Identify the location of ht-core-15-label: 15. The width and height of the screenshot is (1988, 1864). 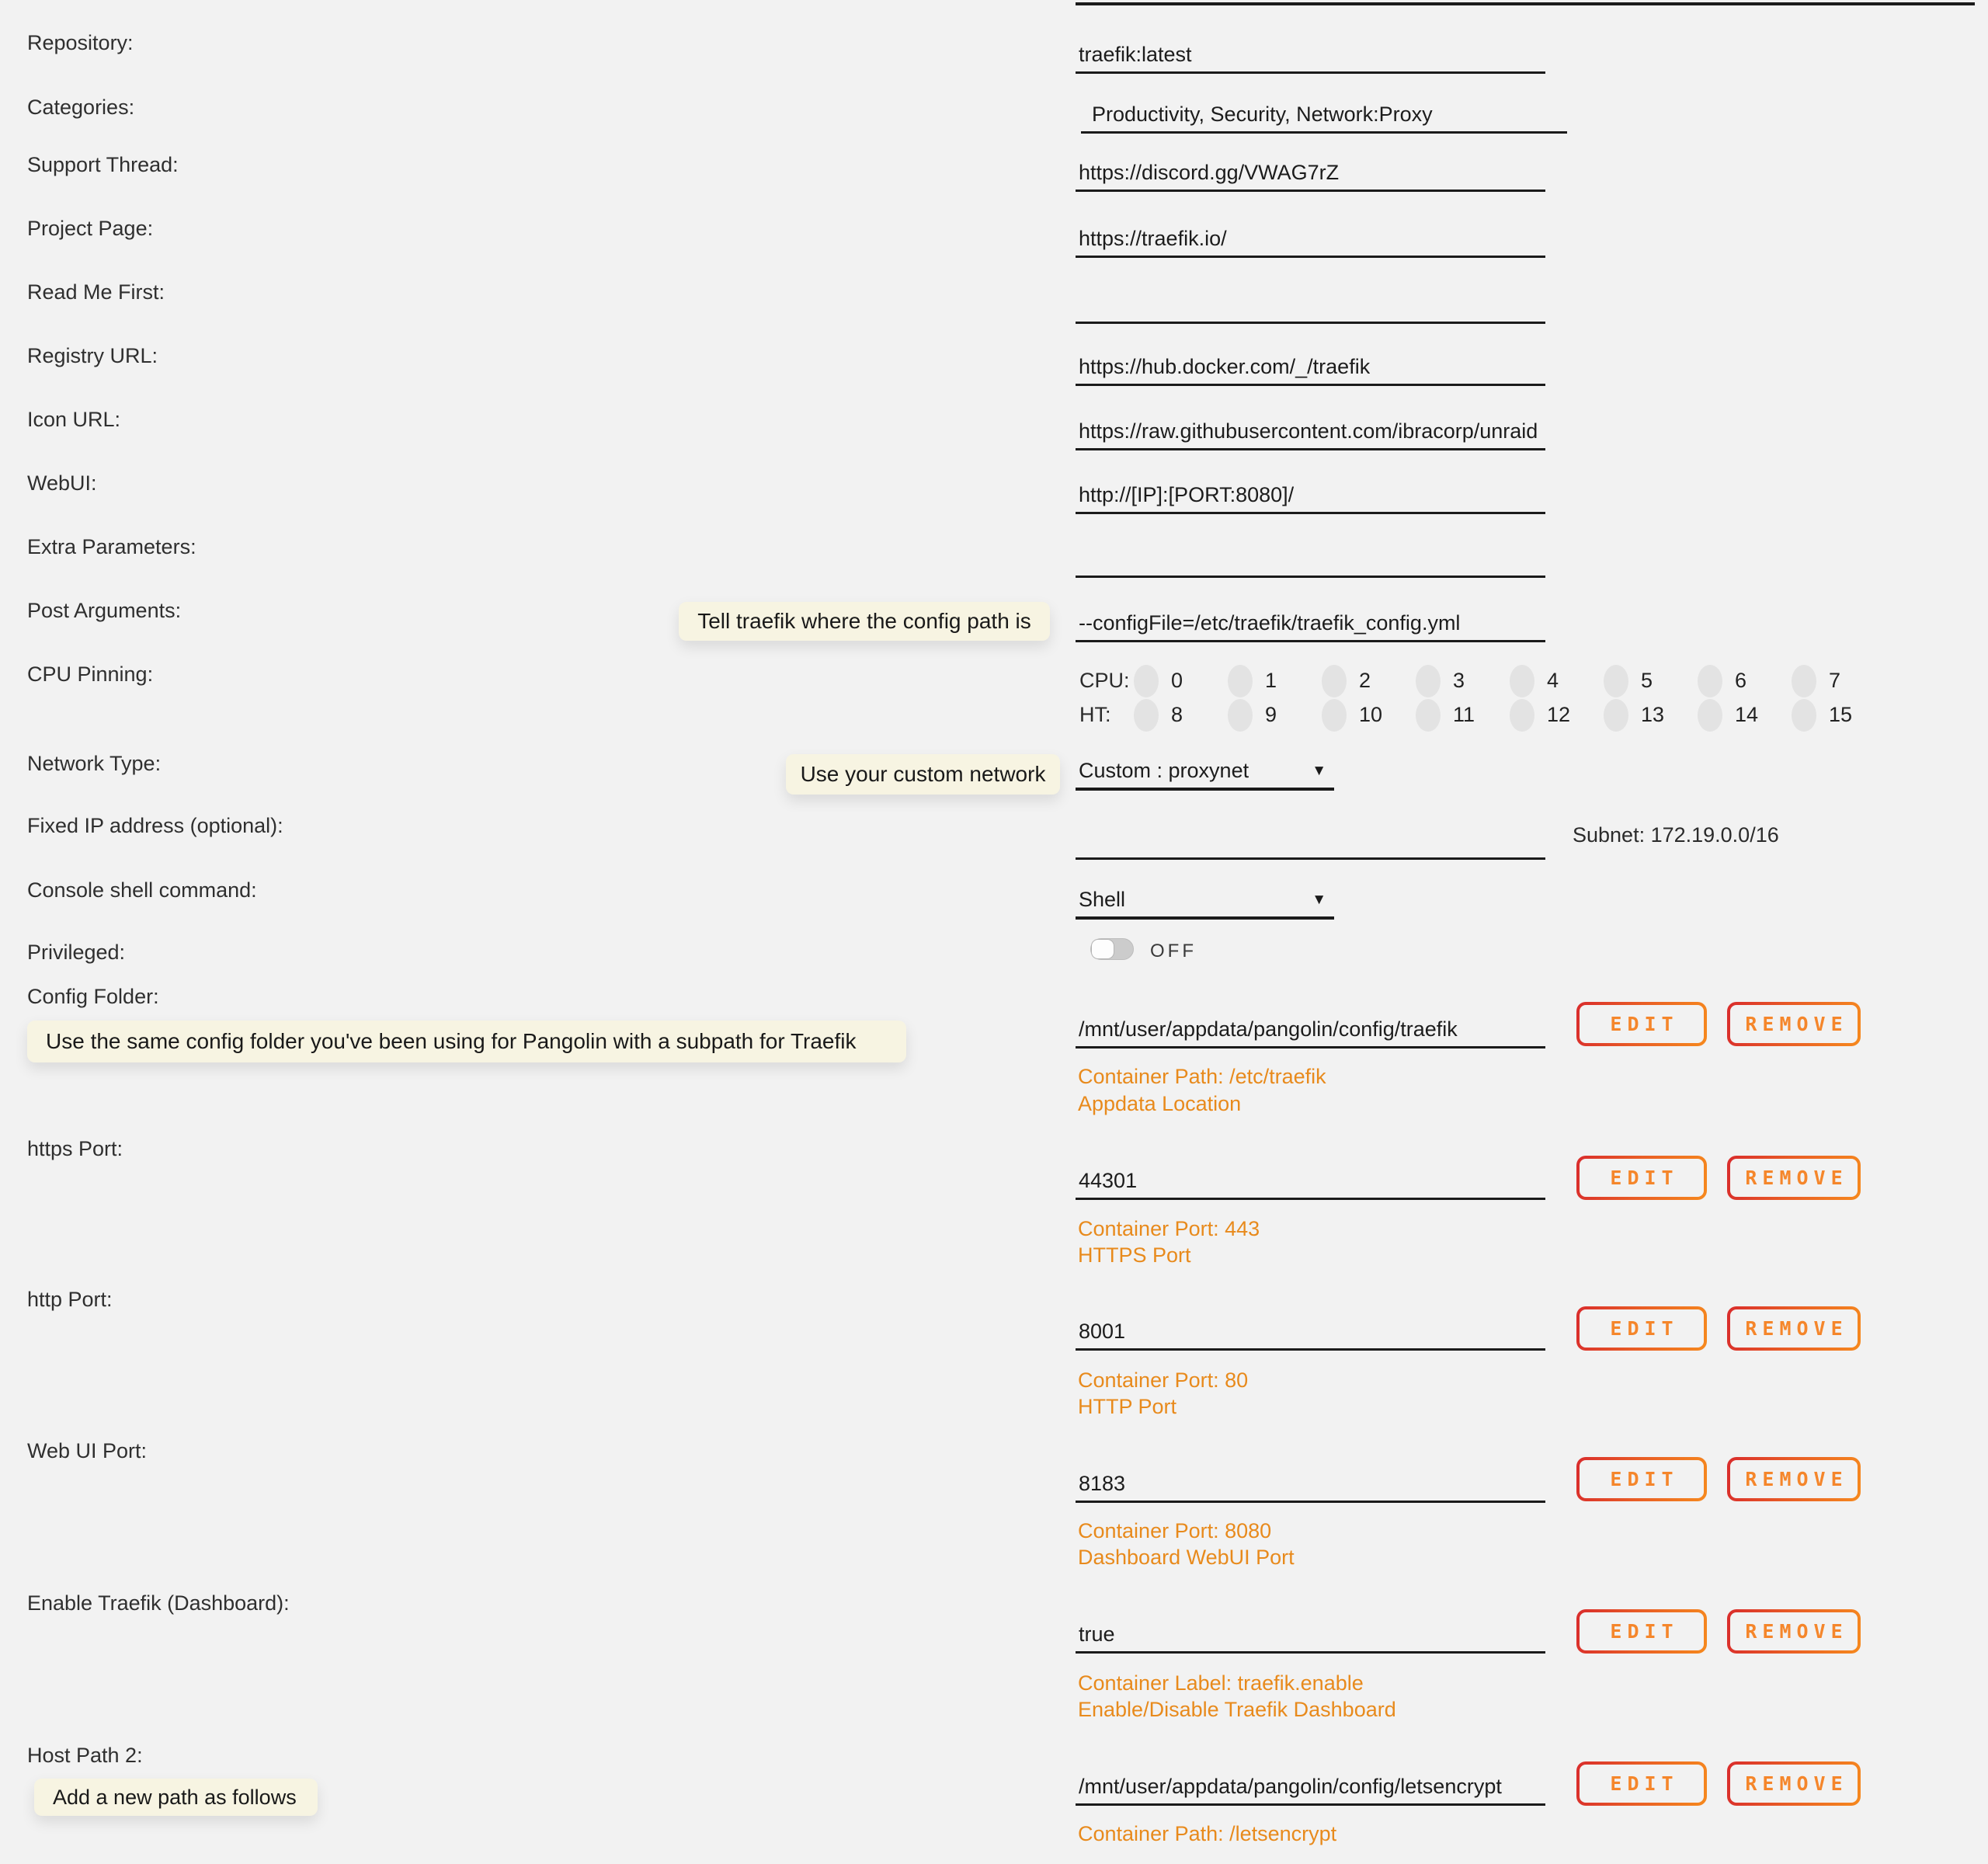
(1841, 714).